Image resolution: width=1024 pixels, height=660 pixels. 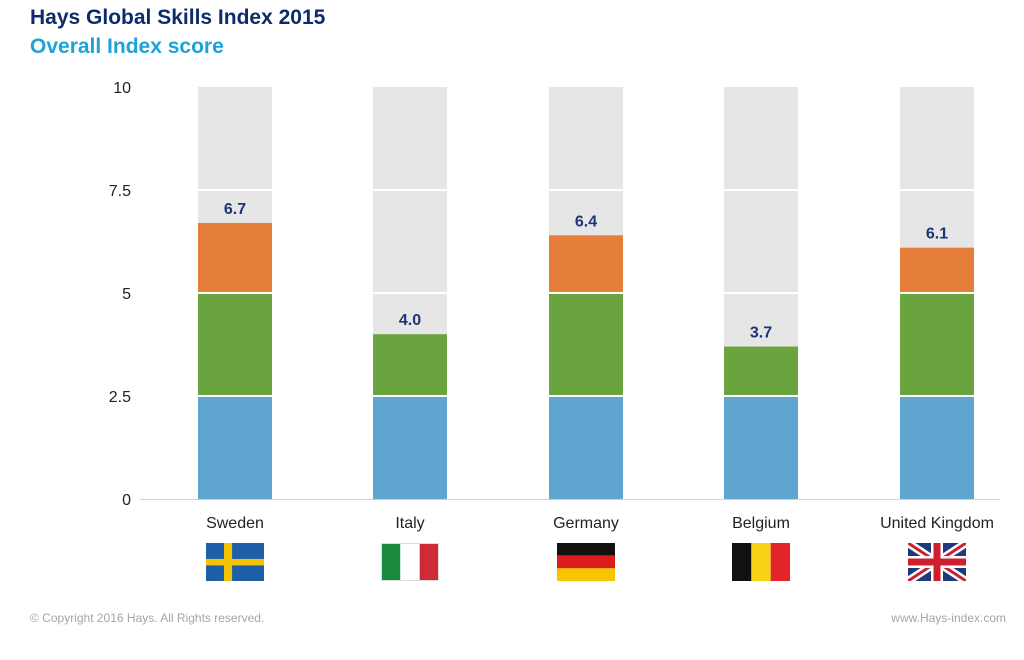 What do you see at coordinates (126, 294) in the screenshot?
I see `y-tick-label: 5` at bounding box center [126, 294].